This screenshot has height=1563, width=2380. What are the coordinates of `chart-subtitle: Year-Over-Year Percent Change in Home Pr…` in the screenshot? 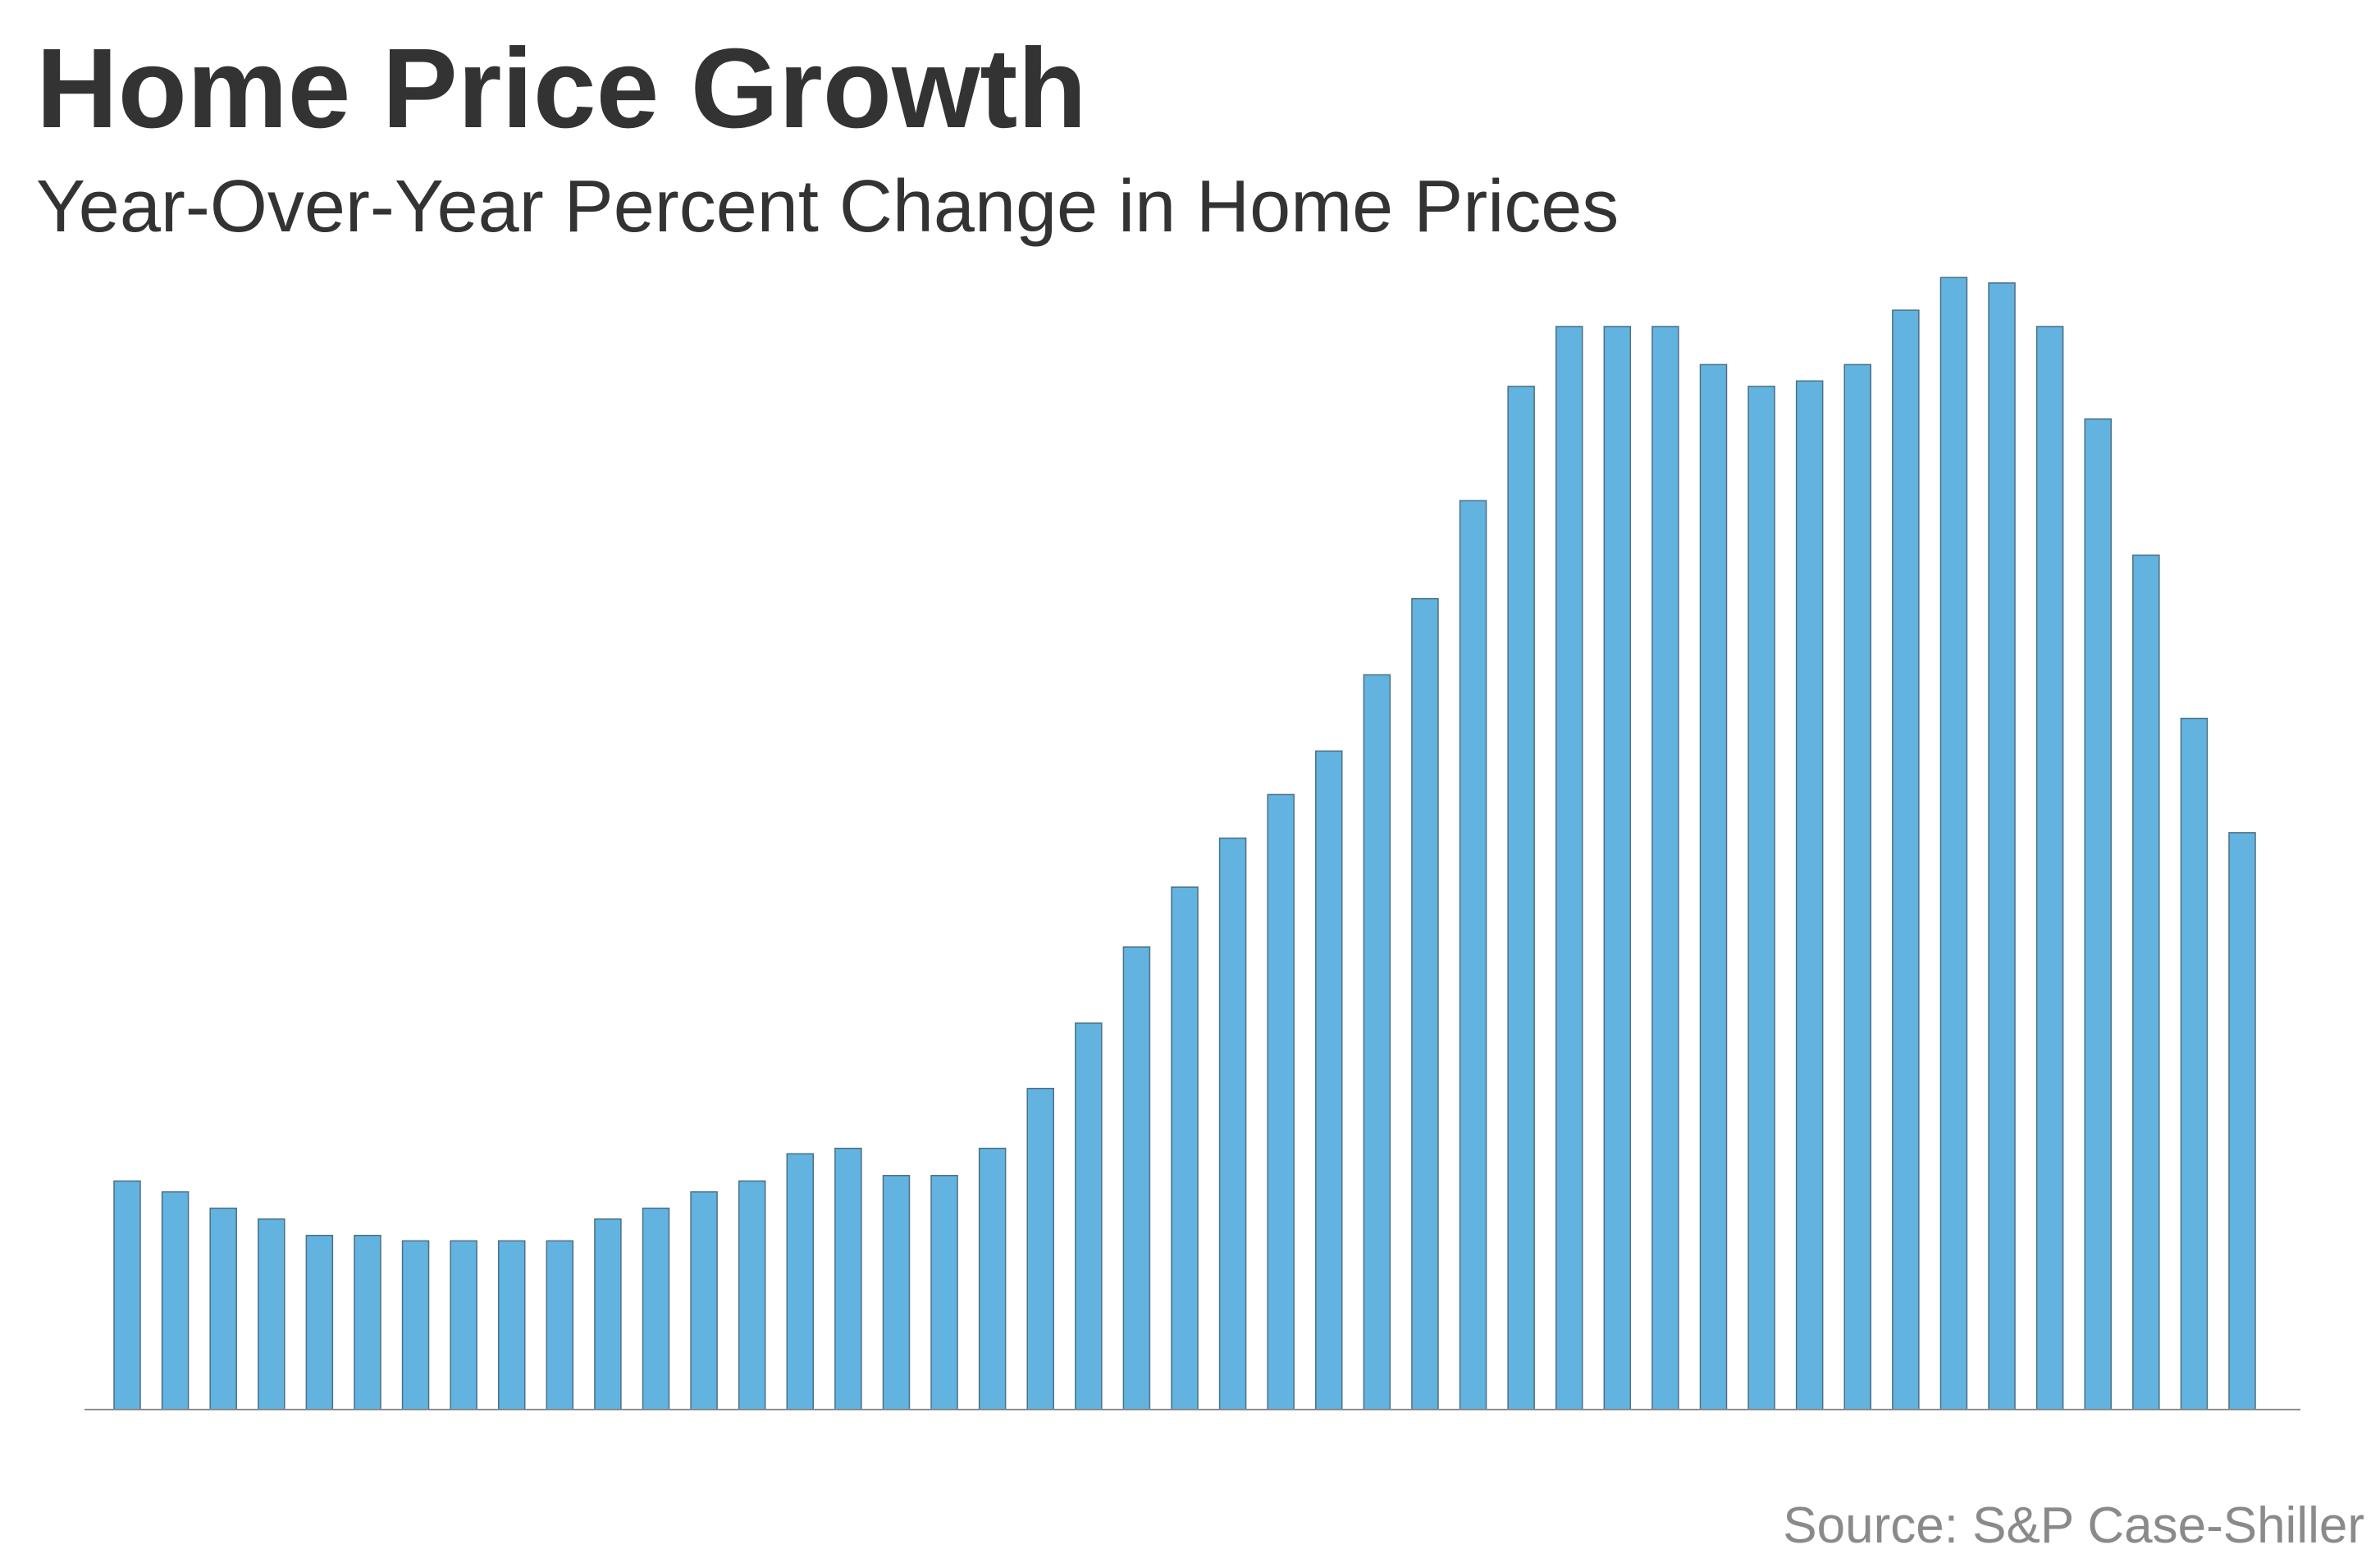 It's located at (828, 207).